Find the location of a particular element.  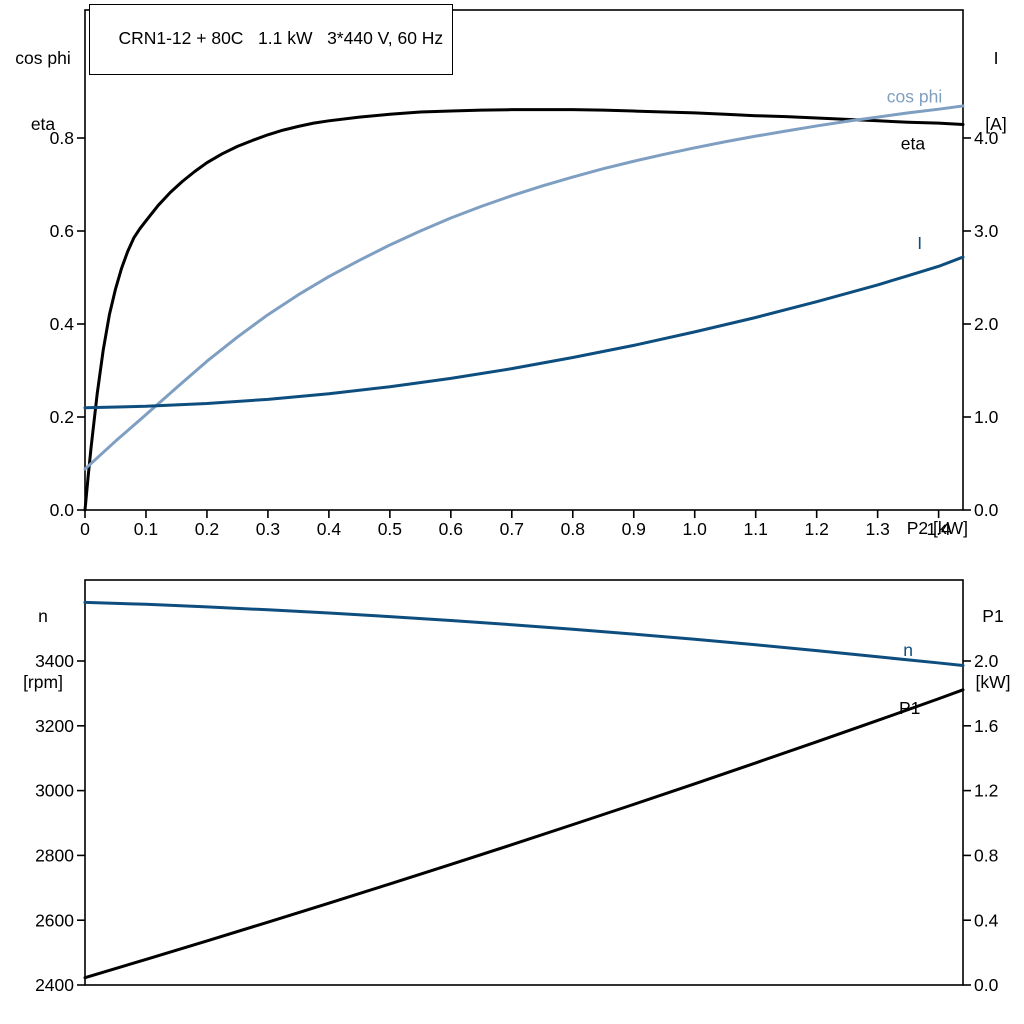

x-tick-label: 0 is located at coordinates (85, 529).